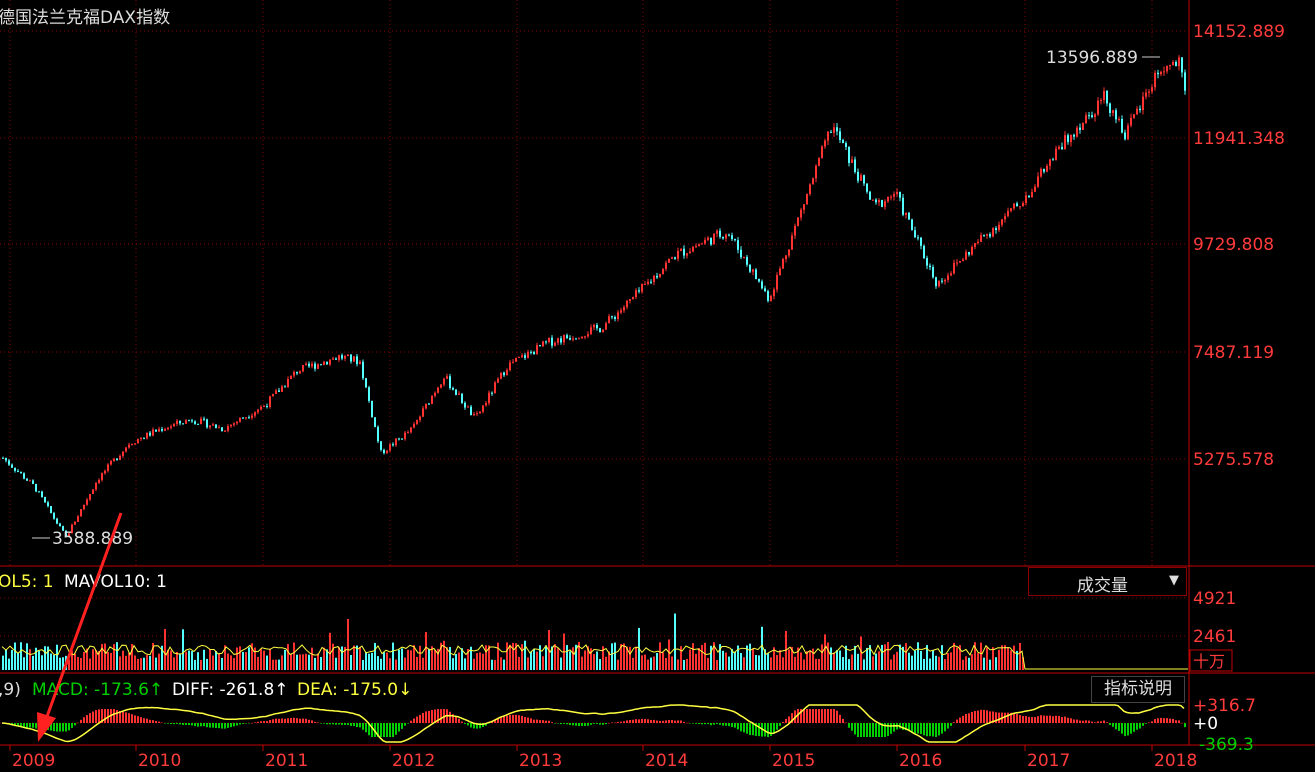 This screenshot has width=1315, height=772. What do you see at coordinates (595, 641) in the screenshot?
I see `volume-bars` at bounding box center [595, 641].